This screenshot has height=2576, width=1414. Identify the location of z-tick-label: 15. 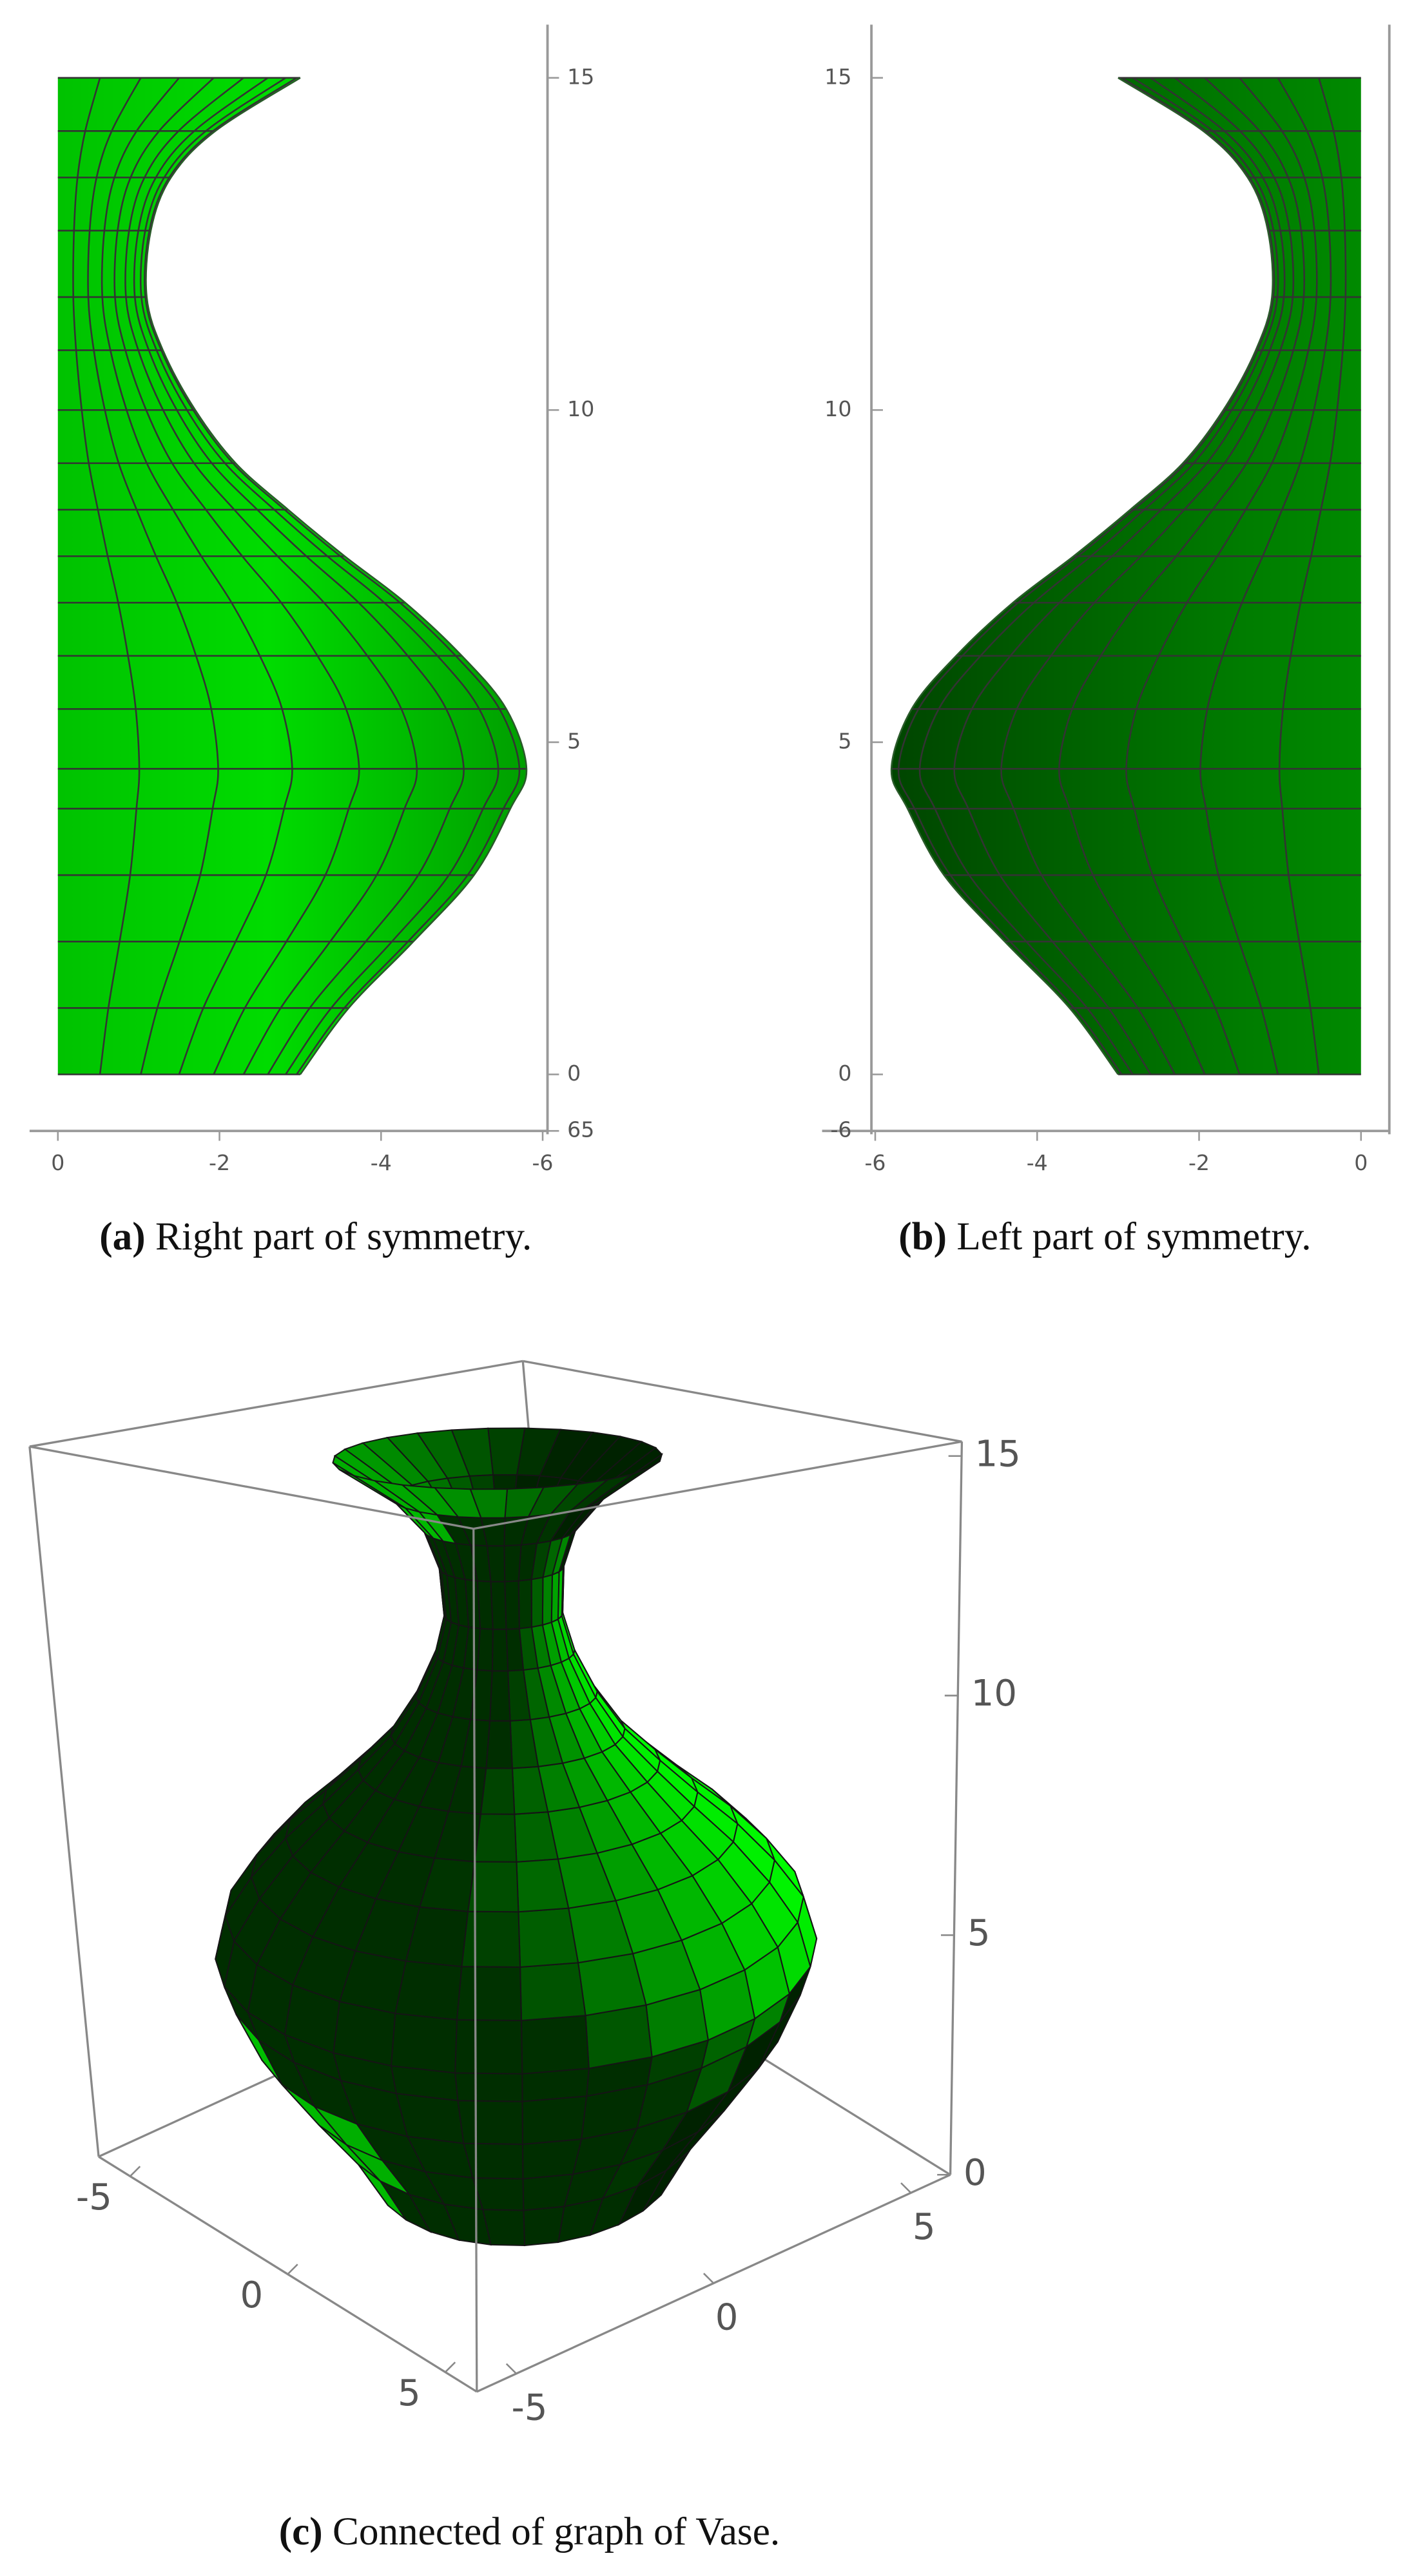
(997, 1454).